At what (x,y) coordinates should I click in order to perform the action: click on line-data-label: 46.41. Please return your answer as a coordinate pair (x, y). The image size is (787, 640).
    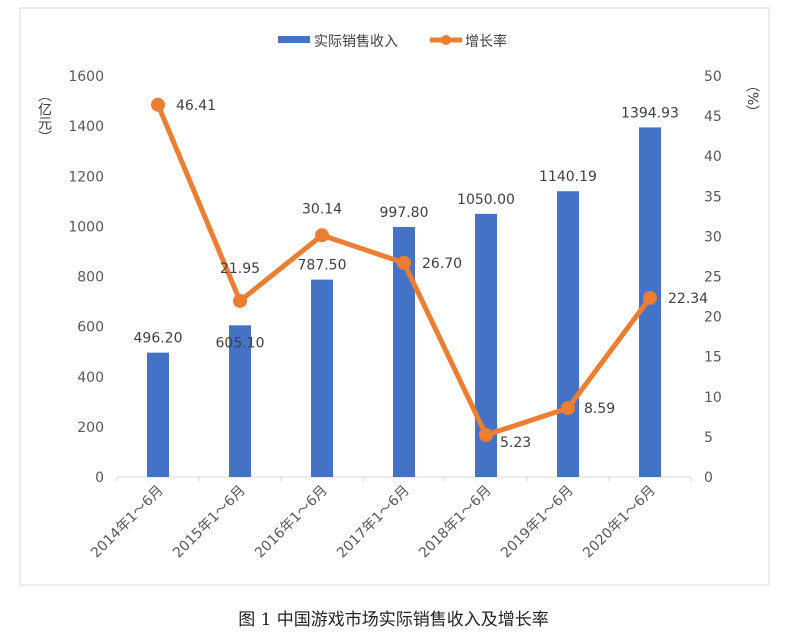
    Looking at the image, I should click on (196, 106).